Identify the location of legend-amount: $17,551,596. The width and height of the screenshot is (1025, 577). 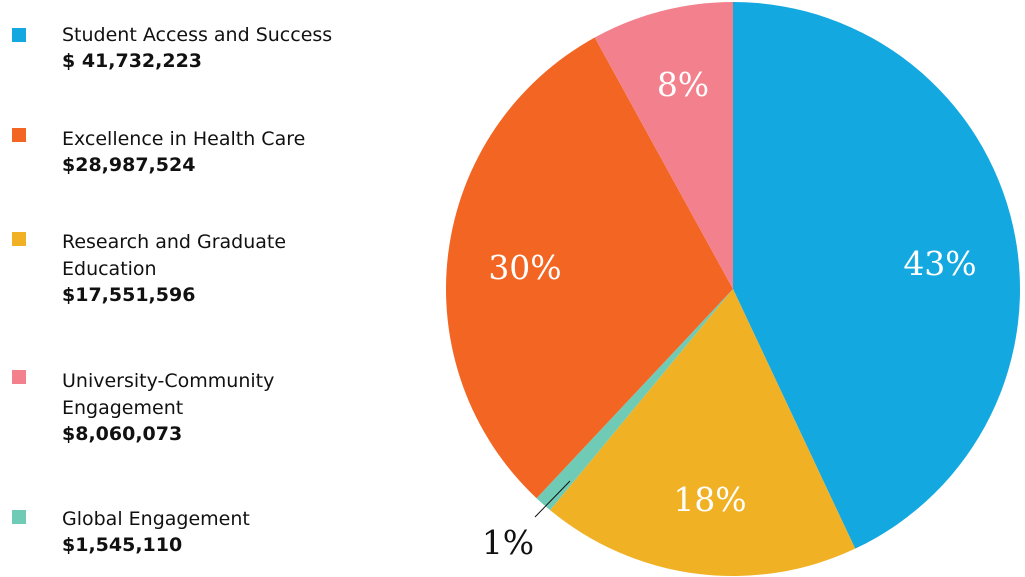
(129, 295).